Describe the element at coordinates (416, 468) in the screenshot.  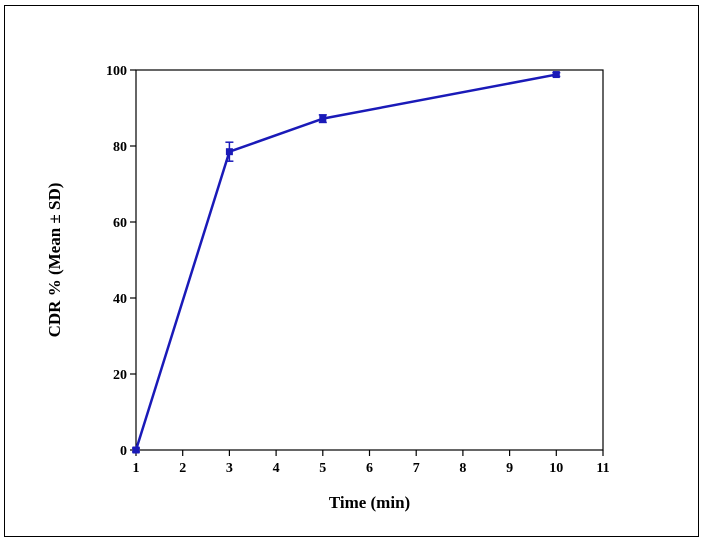
I see `x-tick-label: 7` at that location.